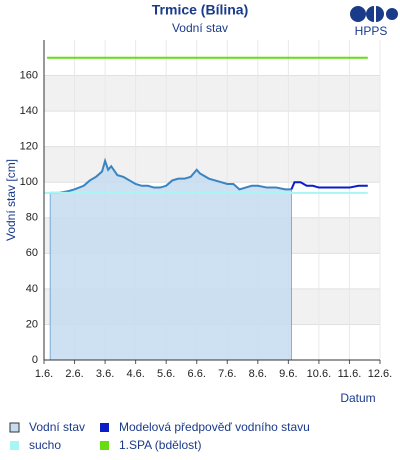  I want to click on y-axis-label: Vodní stav [cm], so click(11, 200).